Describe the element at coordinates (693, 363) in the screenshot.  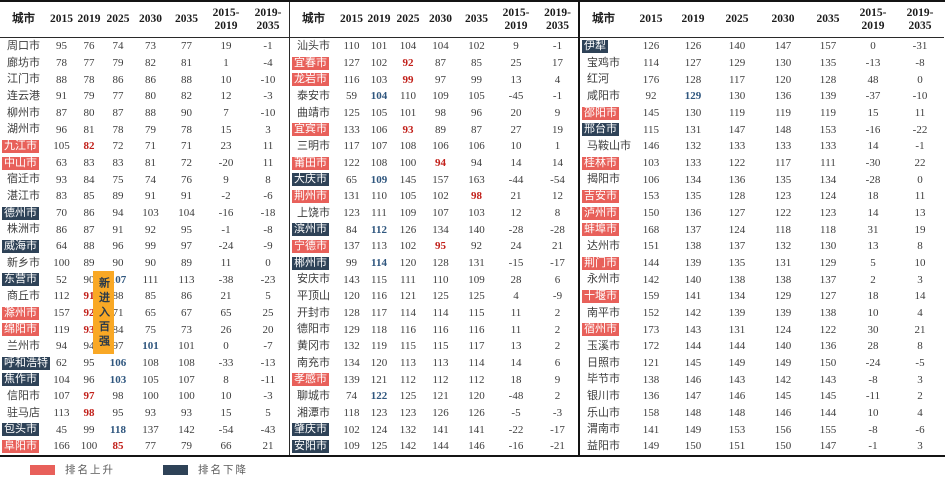
I see `rank-cell: 145` at that location.